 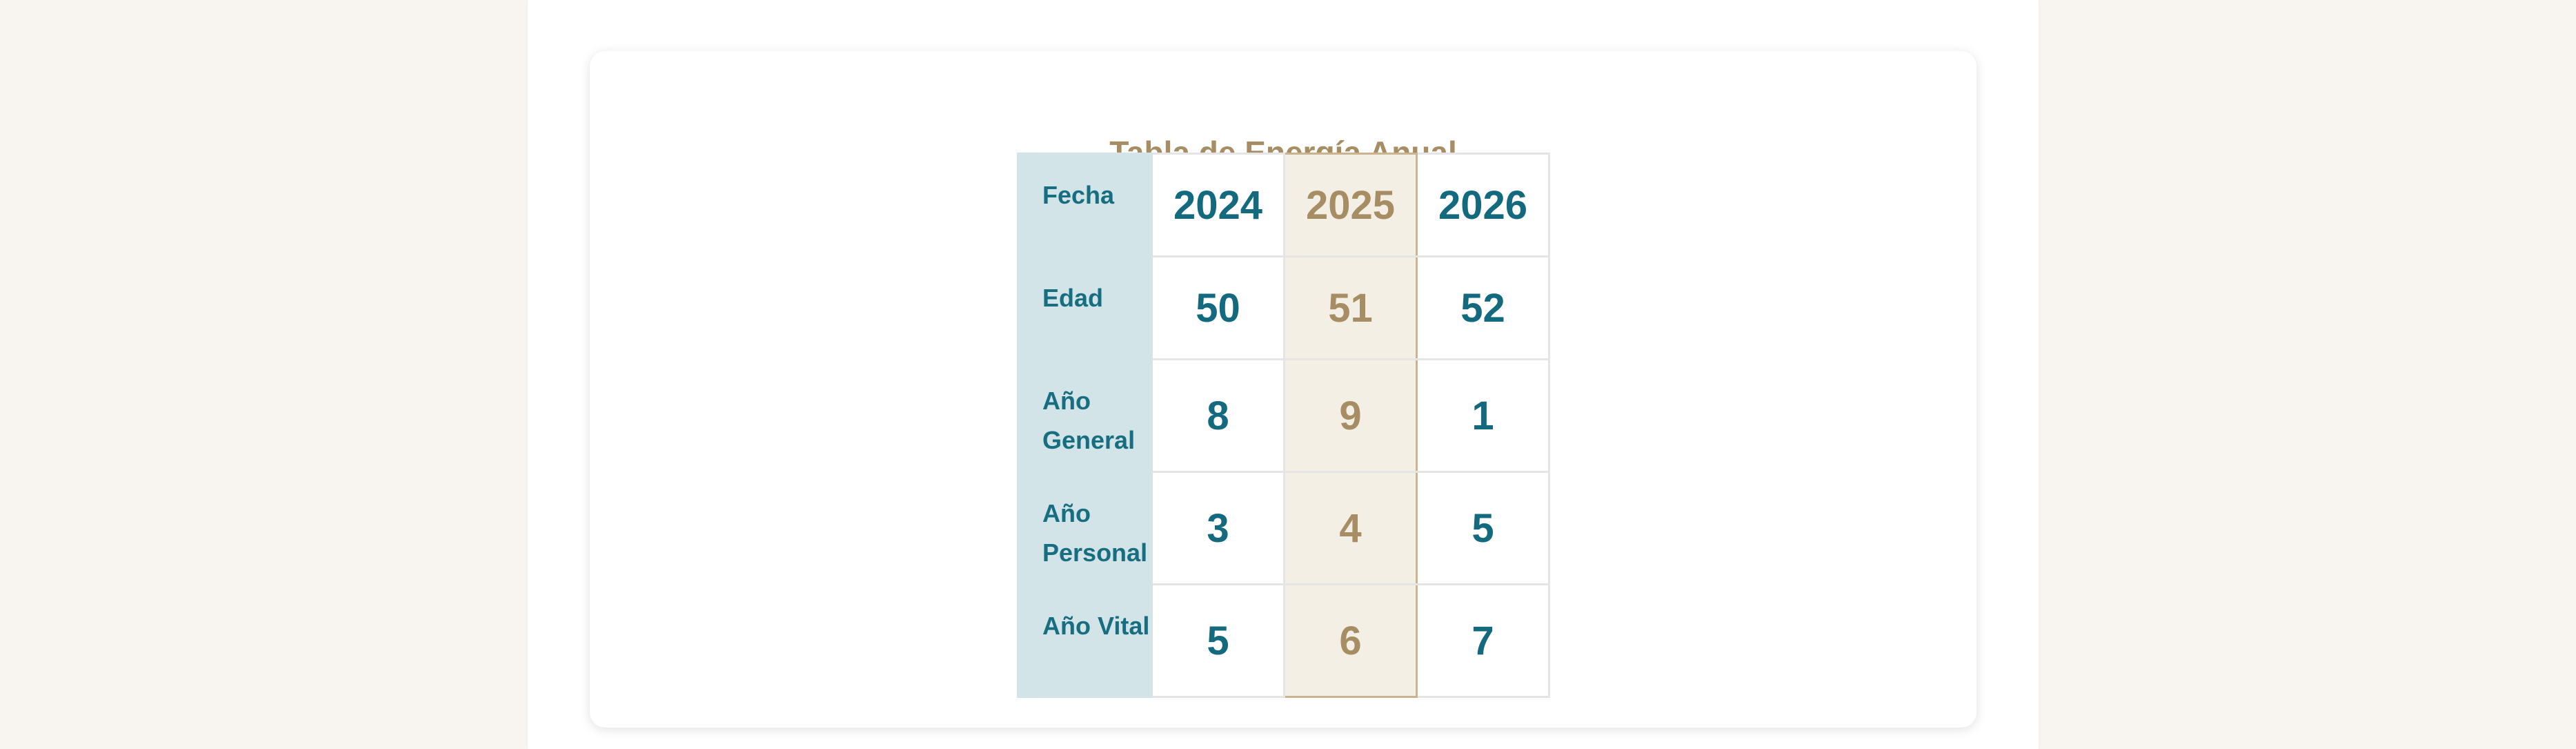 I want to click on table-row-ano-general: Año General 8 9 1, so click(x=1283, y=415).